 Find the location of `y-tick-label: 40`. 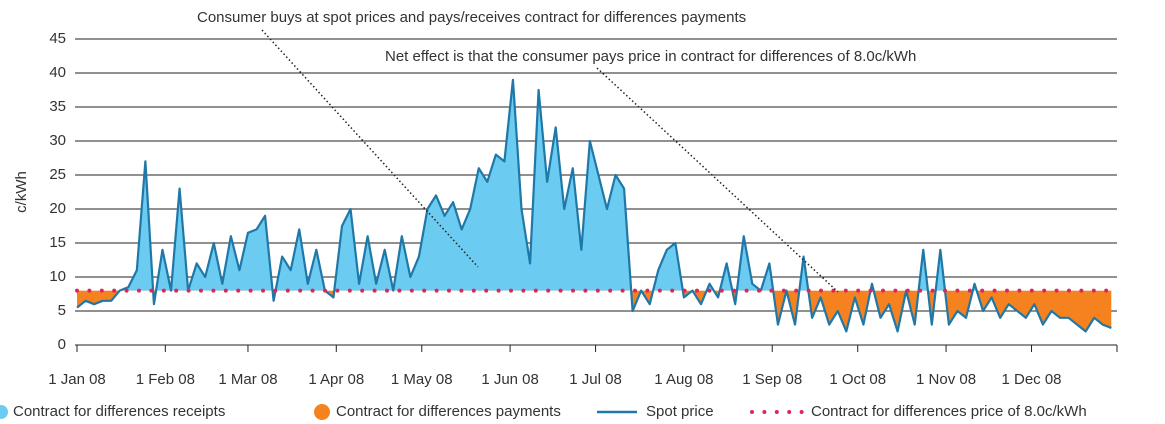

y-tick-label: 40 is located at coordinates (57, 72).